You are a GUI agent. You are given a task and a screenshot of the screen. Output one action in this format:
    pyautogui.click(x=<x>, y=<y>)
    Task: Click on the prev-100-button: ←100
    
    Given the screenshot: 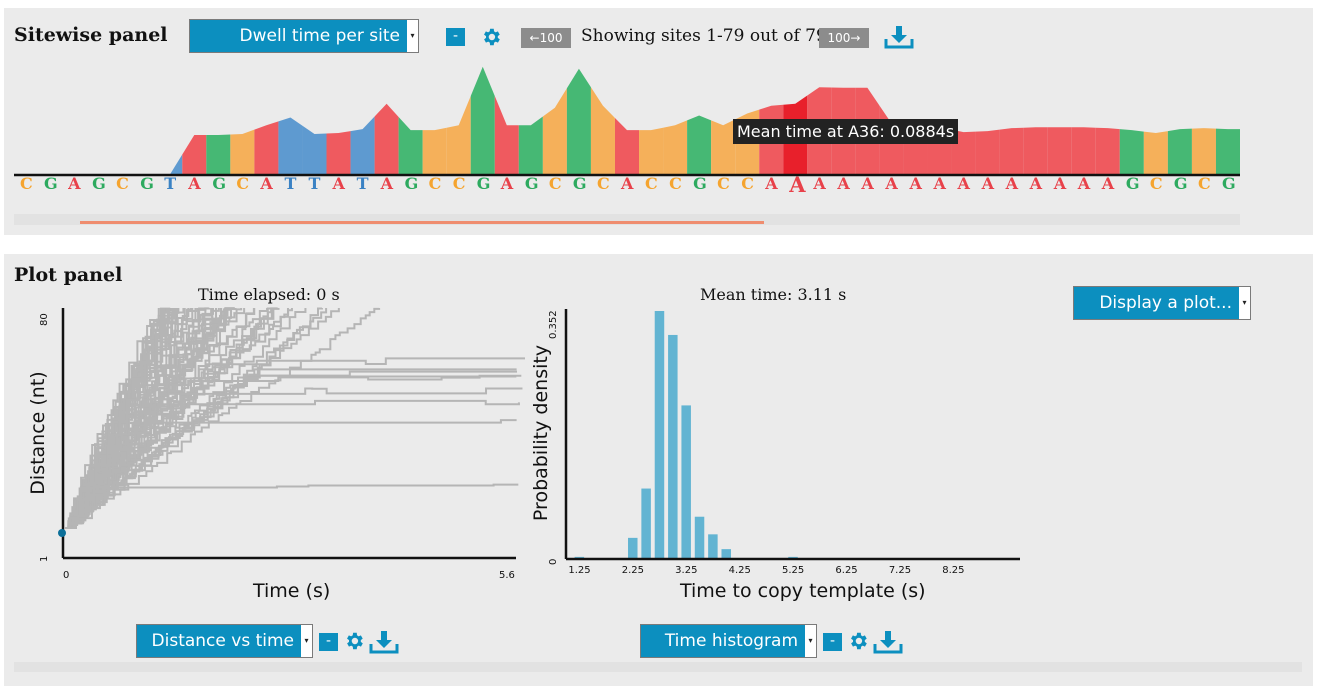 What is the action you would take?
    pyautogui.click(x=546, y=38)
    